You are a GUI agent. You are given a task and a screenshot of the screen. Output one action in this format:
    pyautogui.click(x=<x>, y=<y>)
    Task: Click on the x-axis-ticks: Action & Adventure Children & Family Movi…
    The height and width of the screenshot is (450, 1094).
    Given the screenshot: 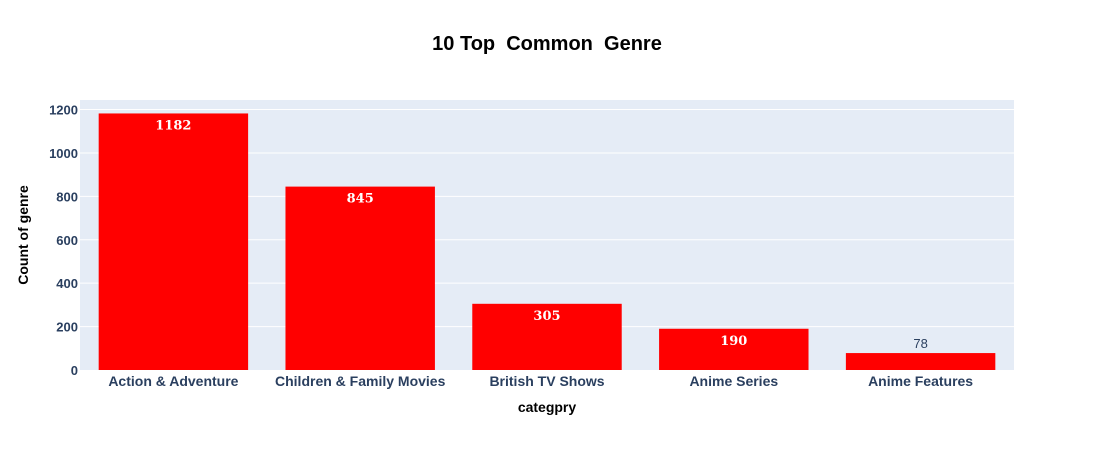 What is the action you would take?
    pyautogui.click(x=540, y=381)
    